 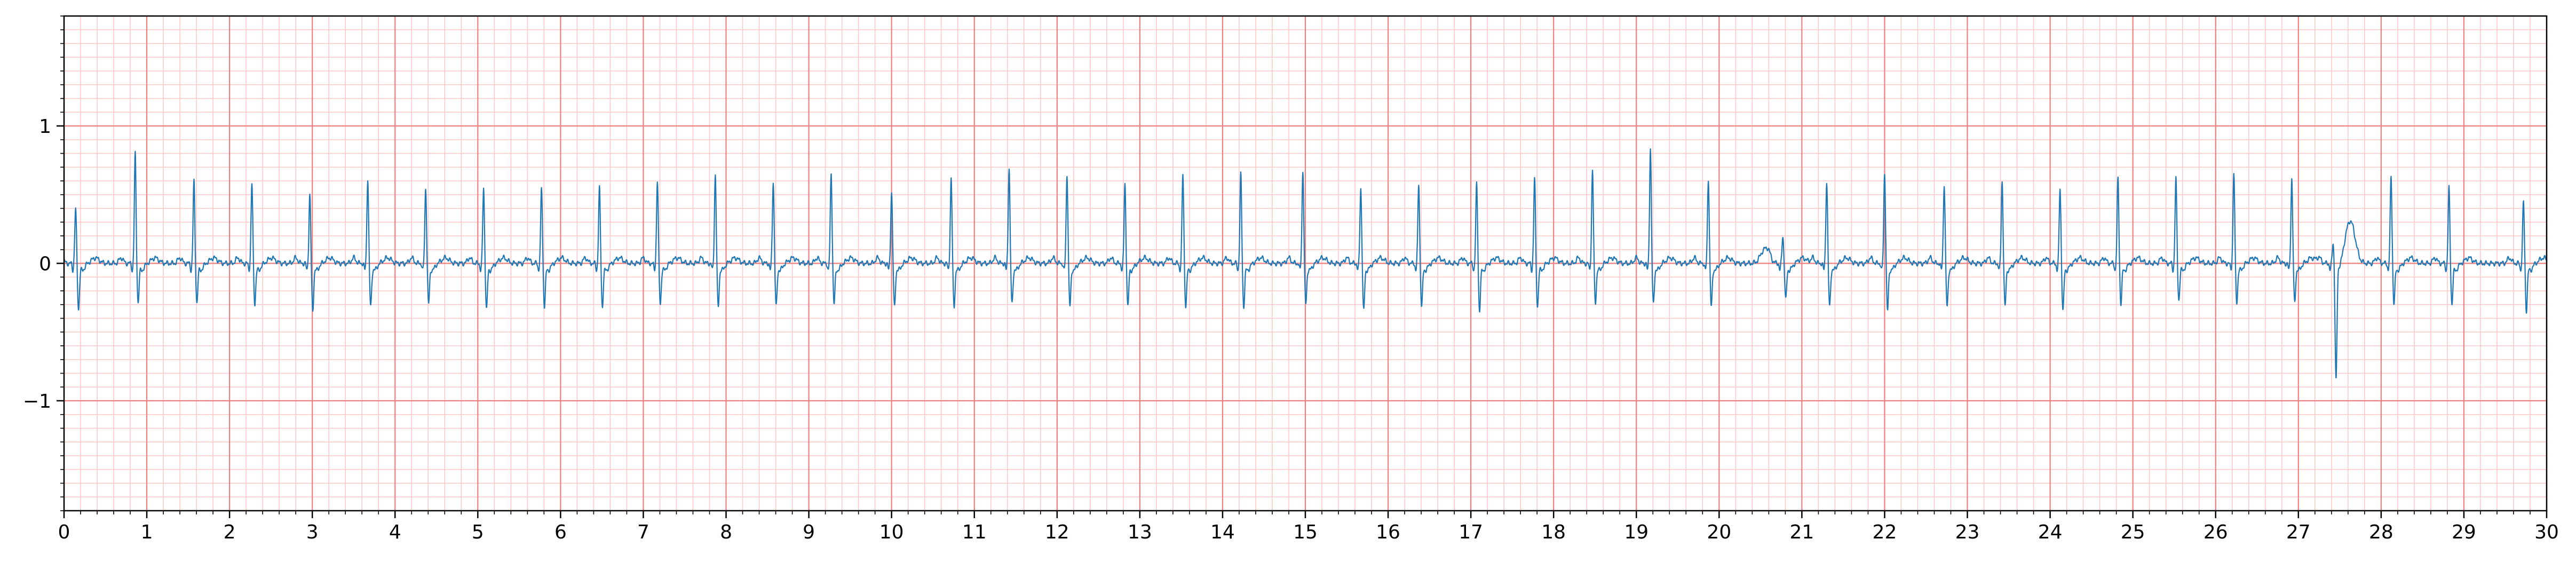 I want to click on x-tick-label: 5, so click(x=478, y=532).